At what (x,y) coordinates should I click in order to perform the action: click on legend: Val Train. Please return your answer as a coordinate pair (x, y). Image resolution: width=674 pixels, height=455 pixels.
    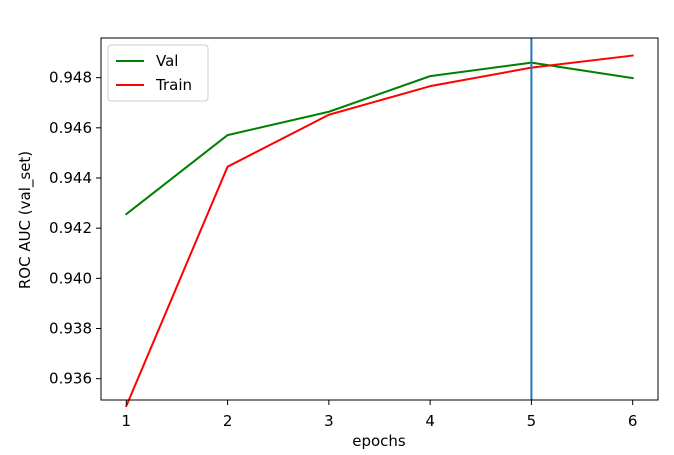
    Looking at the image, I should click on (158, 73).